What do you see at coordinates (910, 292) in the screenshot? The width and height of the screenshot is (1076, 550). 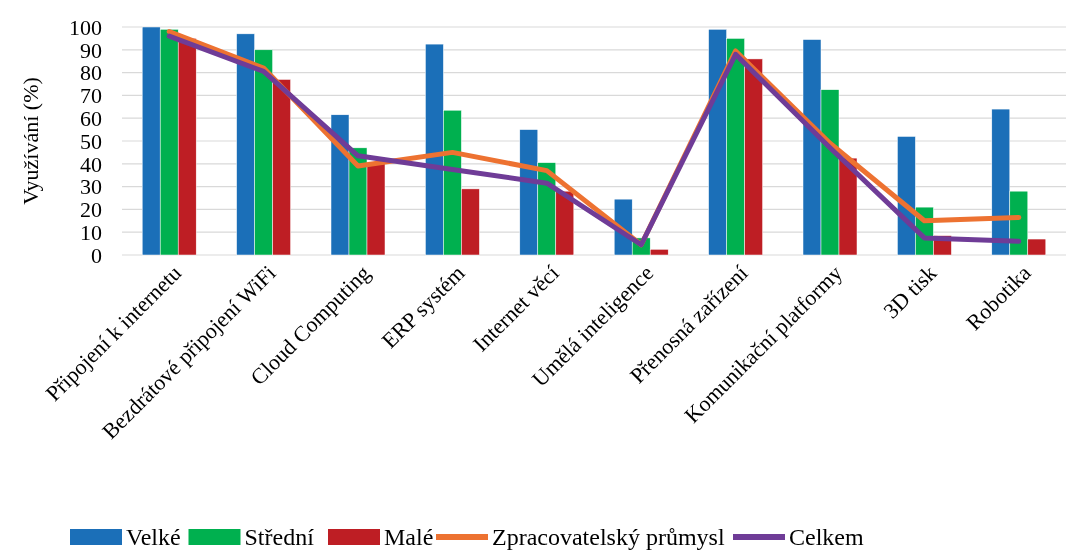 I see `x-tick-label: 3D tisk` at bounding box center [910, 292].